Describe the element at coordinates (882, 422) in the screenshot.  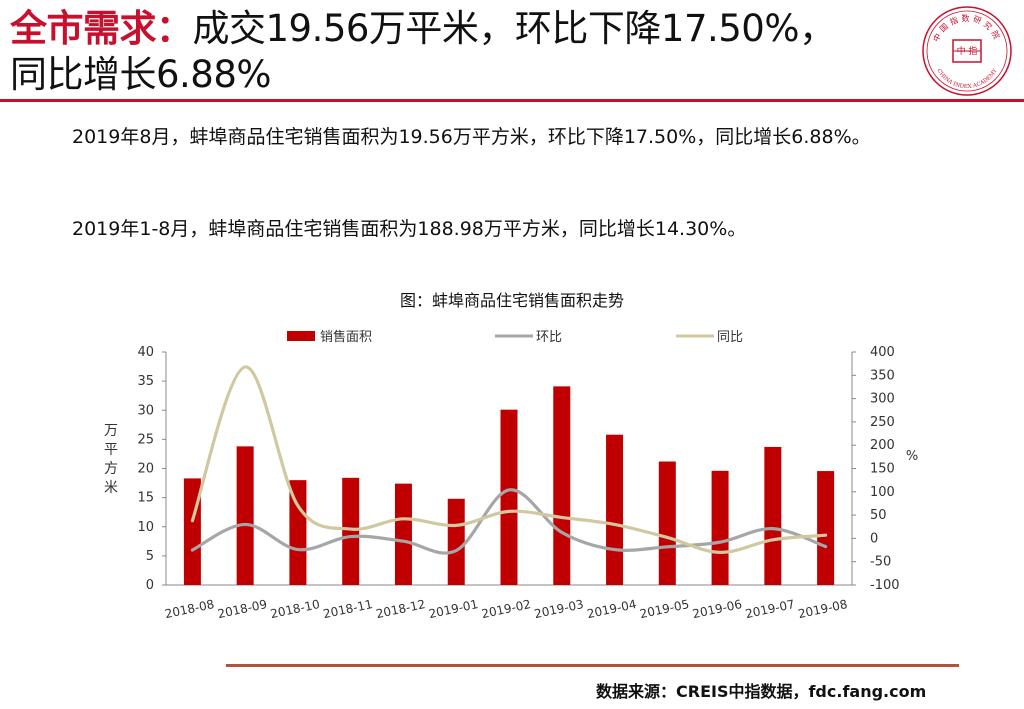
I see `y-tick-label-right: 250` at that location.